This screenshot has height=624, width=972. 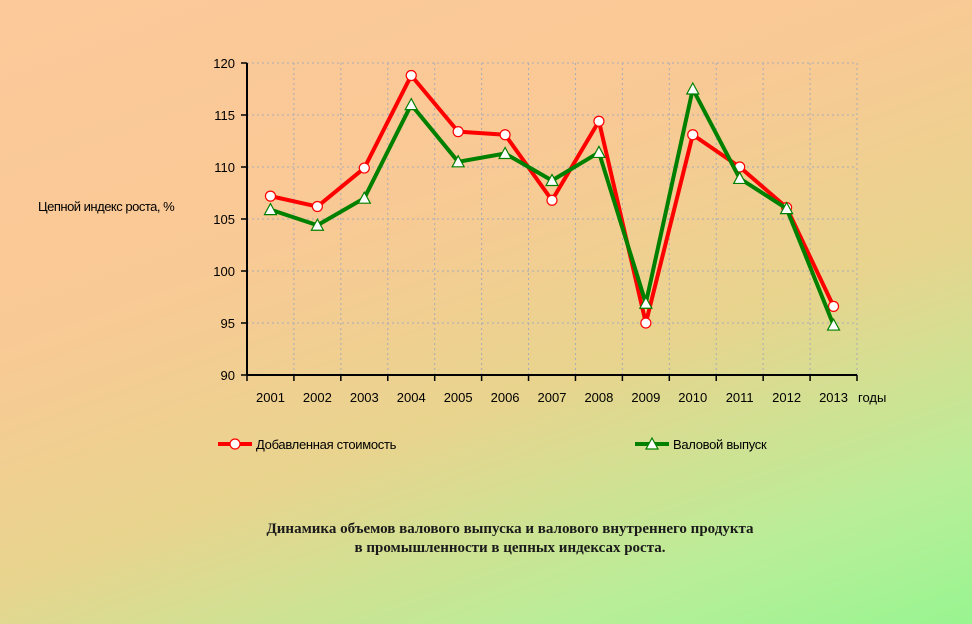 What do you see at coordinates (106, 206) in the screenshot?
I see `y-axis-label: Цепной индекс роста, %` at bounding box center [106, 206].